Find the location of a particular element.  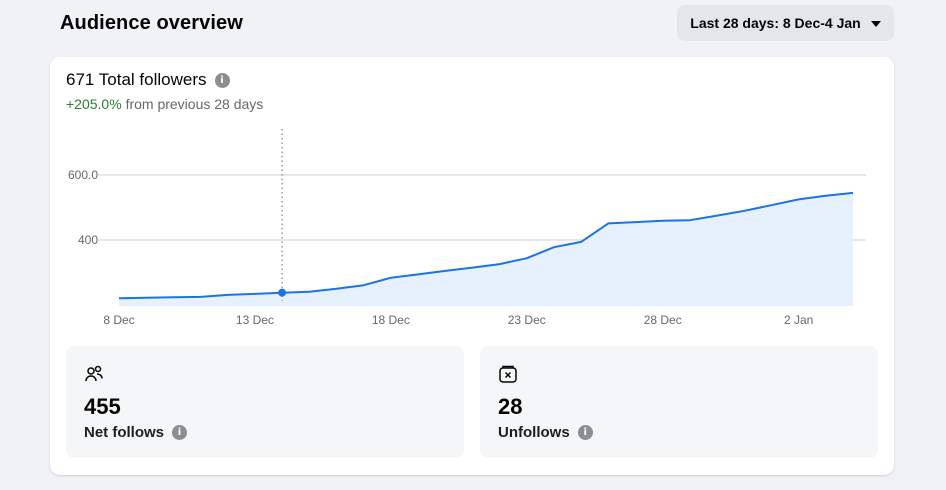

date-range-label: Last 28 days: 8 Dec-4 Jan is located at coordinates (775, 23).